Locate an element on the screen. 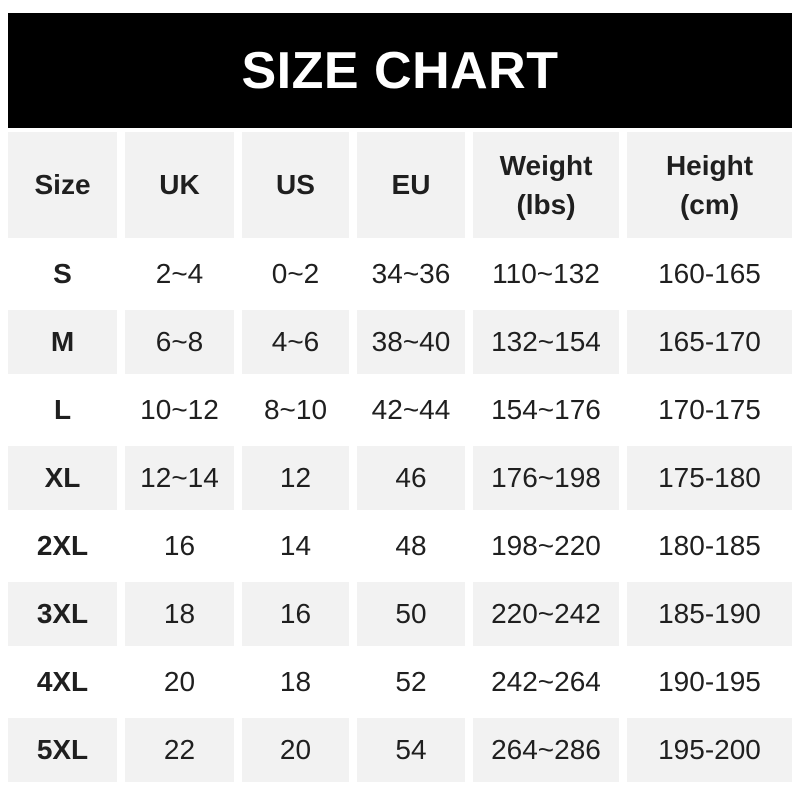  column-header-label: UK is located at coordinates (179, 185).